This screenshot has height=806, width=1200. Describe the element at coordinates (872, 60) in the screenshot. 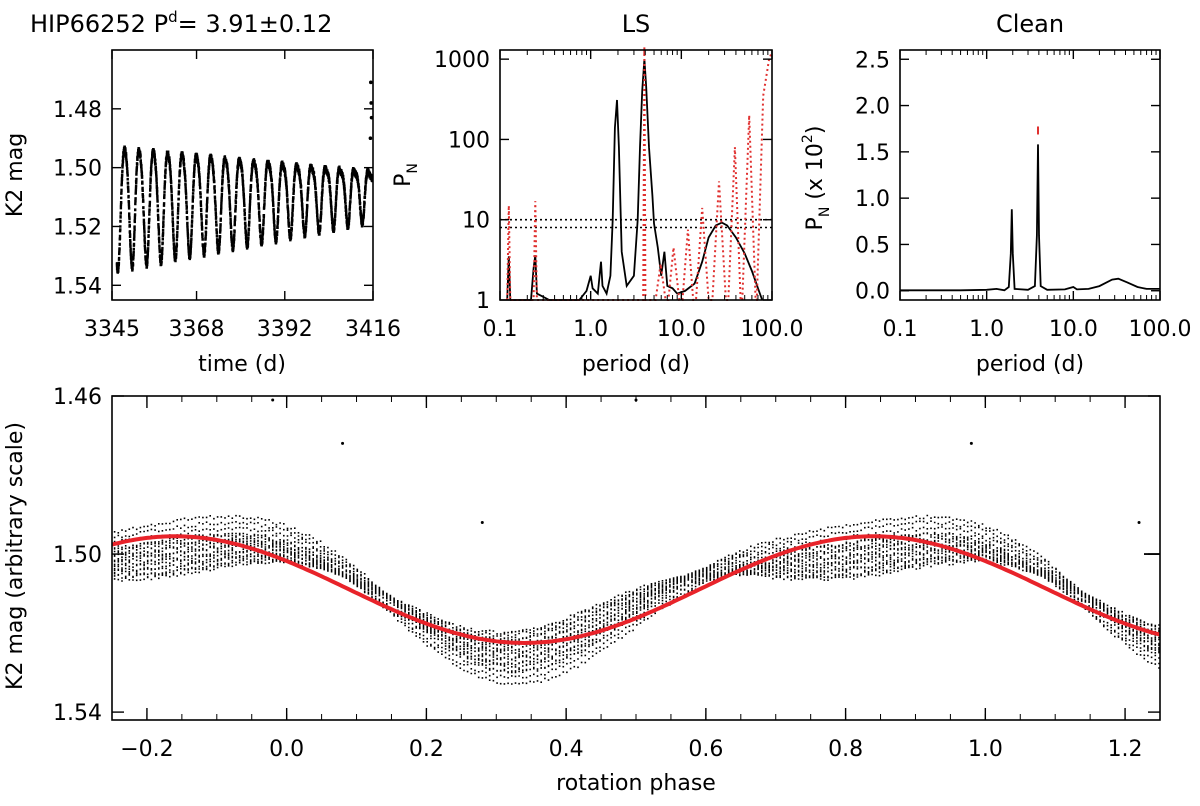

I see `y-tick-label: 2.5` at that location.